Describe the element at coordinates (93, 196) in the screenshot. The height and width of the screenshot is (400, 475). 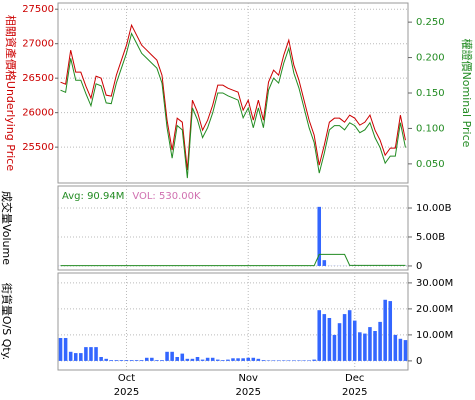
I see `annotation: Avg: 90.94M` at that location.